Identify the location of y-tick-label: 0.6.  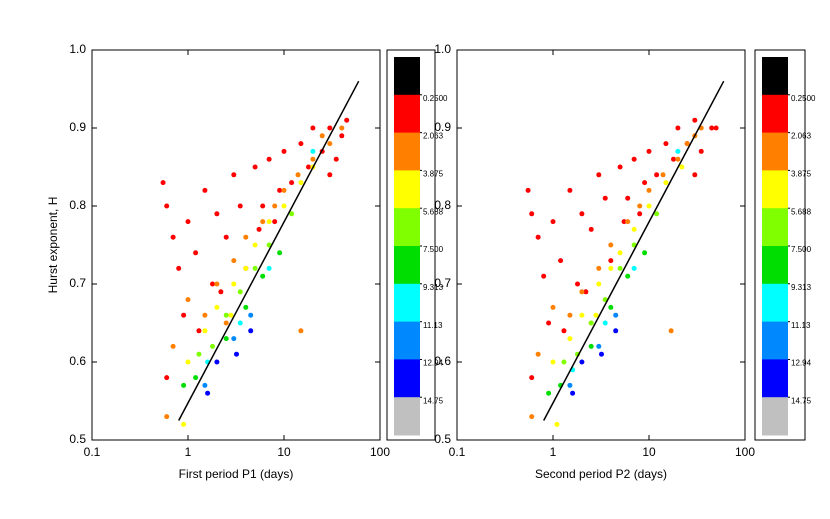
(442, 361).